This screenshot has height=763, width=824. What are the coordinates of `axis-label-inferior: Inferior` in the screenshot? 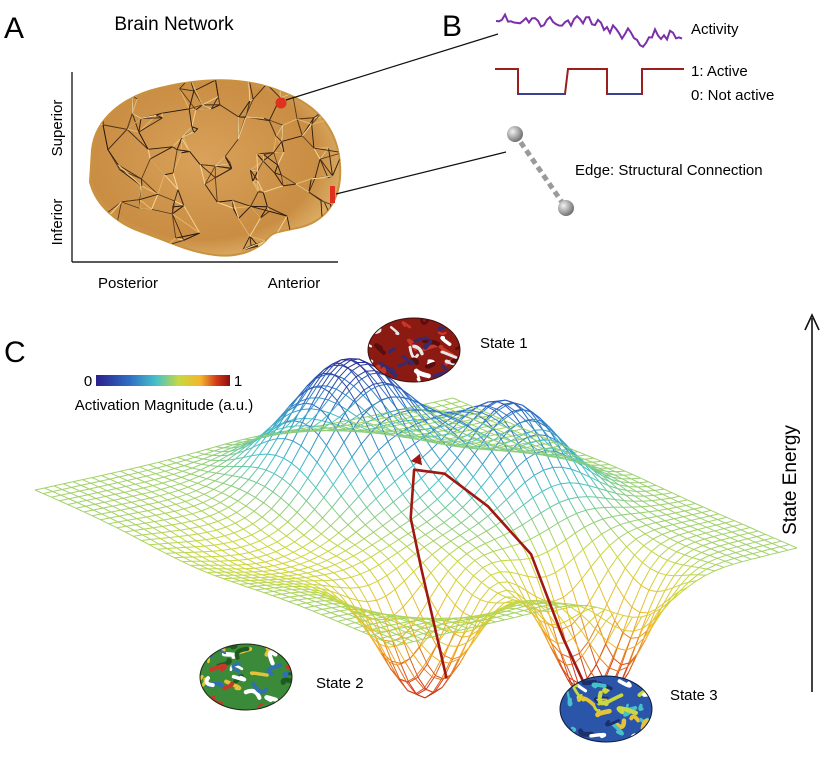 It's located at (57, 222).